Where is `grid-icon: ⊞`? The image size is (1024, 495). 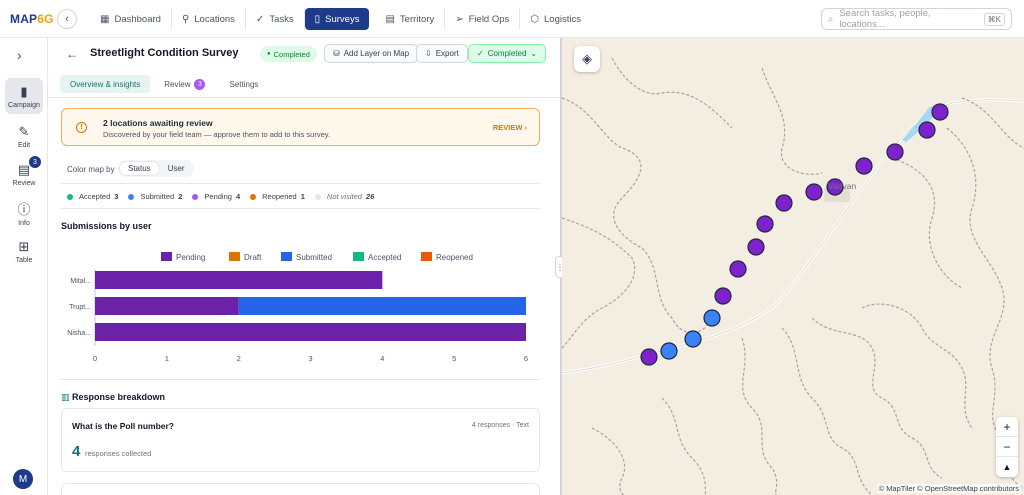
grid-icon: ⊞ is located at coordinates (24, 246).